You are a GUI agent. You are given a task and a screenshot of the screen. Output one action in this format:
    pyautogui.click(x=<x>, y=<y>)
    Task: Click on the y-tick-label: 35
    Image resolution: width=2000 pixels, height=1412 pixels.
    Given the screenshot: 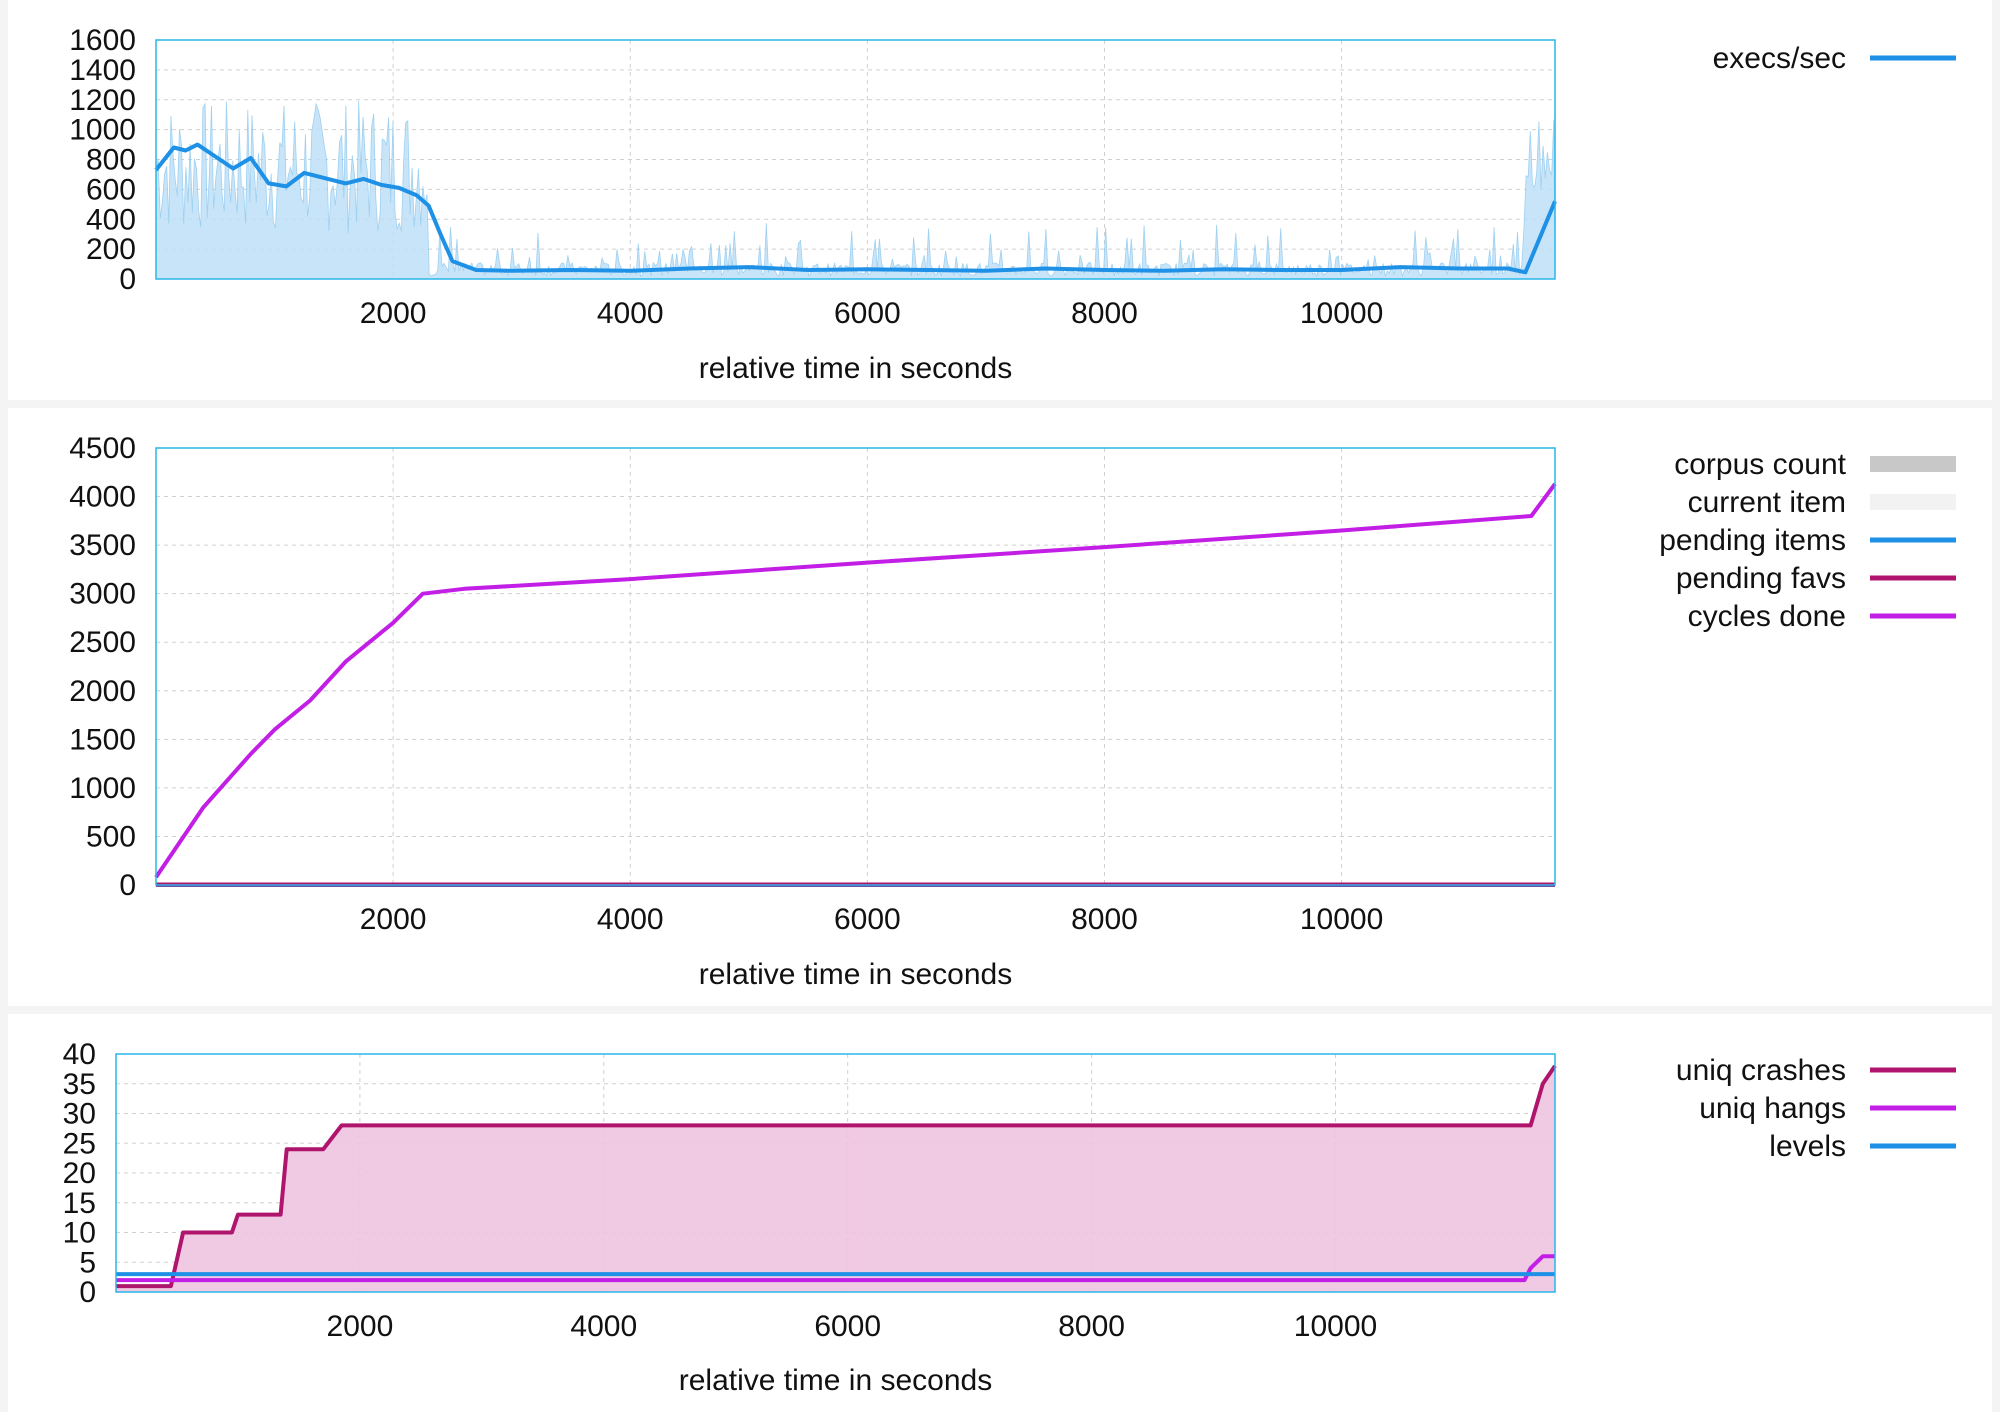 What is the action you would take?
    pyautogui.click(x=79, y=1084)
    